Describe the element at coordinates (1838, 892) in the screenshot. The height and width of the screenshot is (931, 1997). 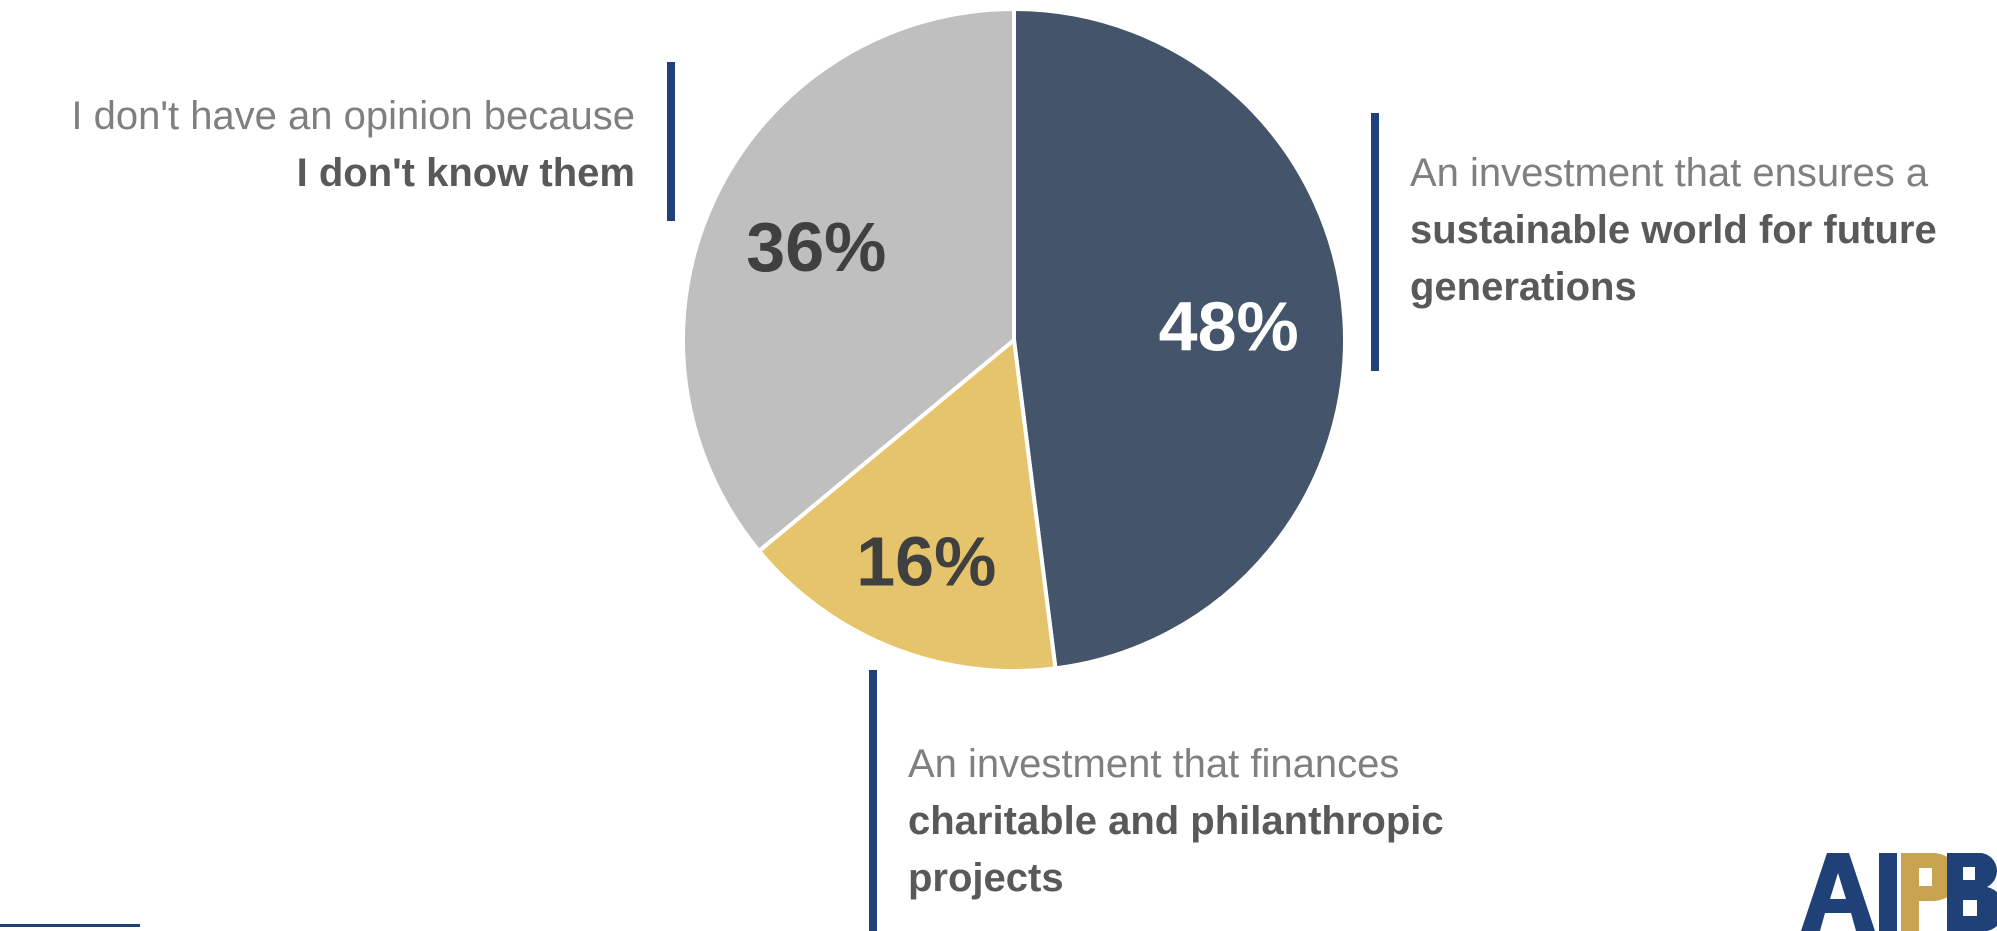
I see `logo-letter-a` at that location.